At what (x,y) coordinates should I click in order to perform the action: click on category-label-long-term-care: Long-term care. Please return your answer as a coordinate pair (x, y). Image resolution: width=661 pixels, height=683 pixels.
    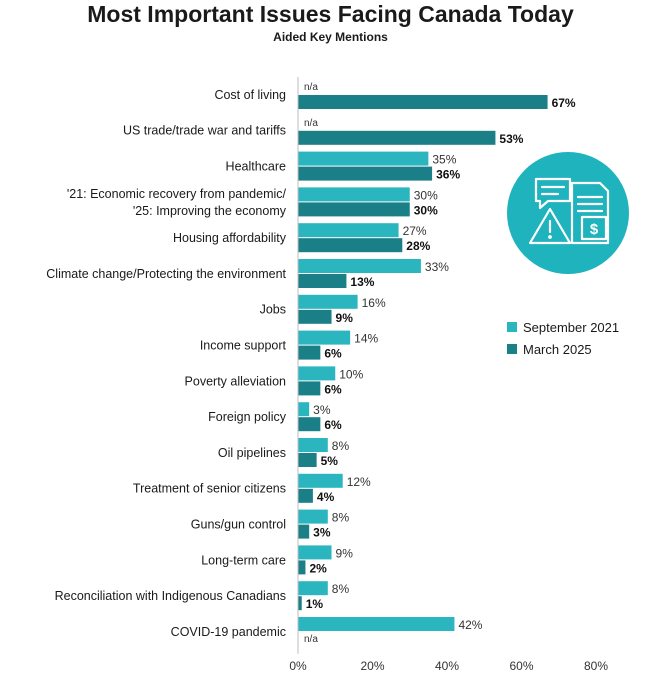
    Looking at the image, I should click on (243, 560).